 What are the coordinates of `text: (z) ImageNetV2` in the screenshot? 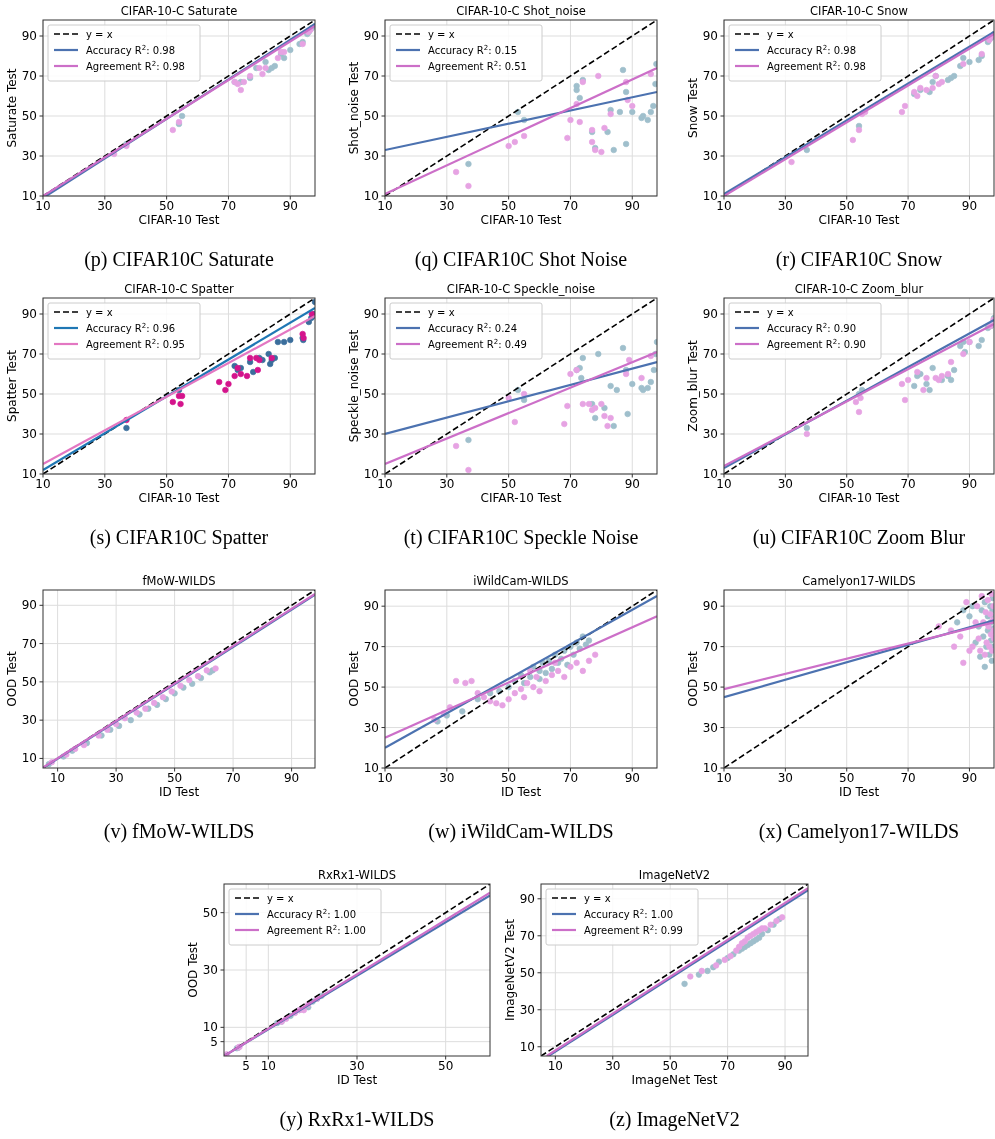 It's located at (674, 1119).